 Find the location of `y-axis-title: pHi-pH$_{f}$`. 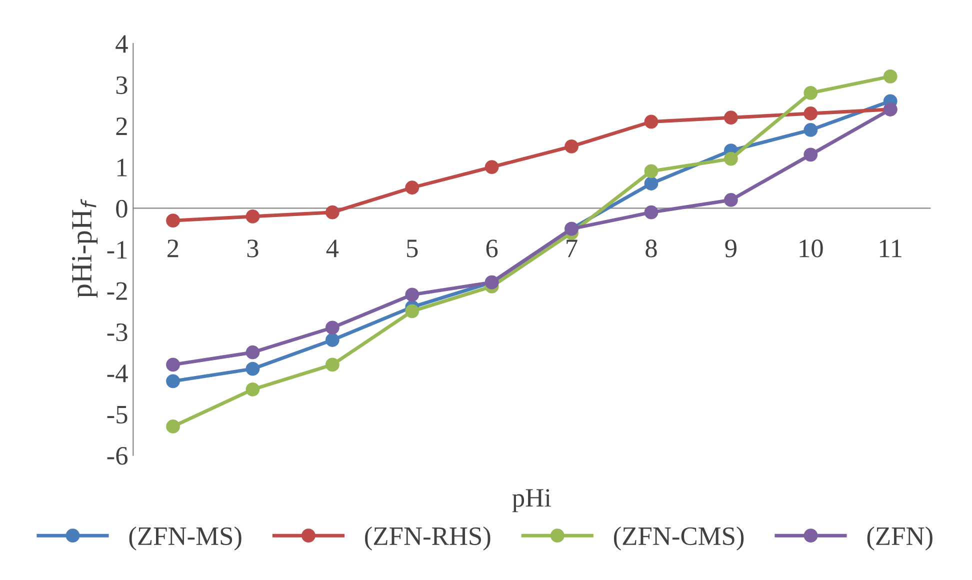

y-axis-title: pHi-pH$_{f}$ is located at coordinates (85, 248).